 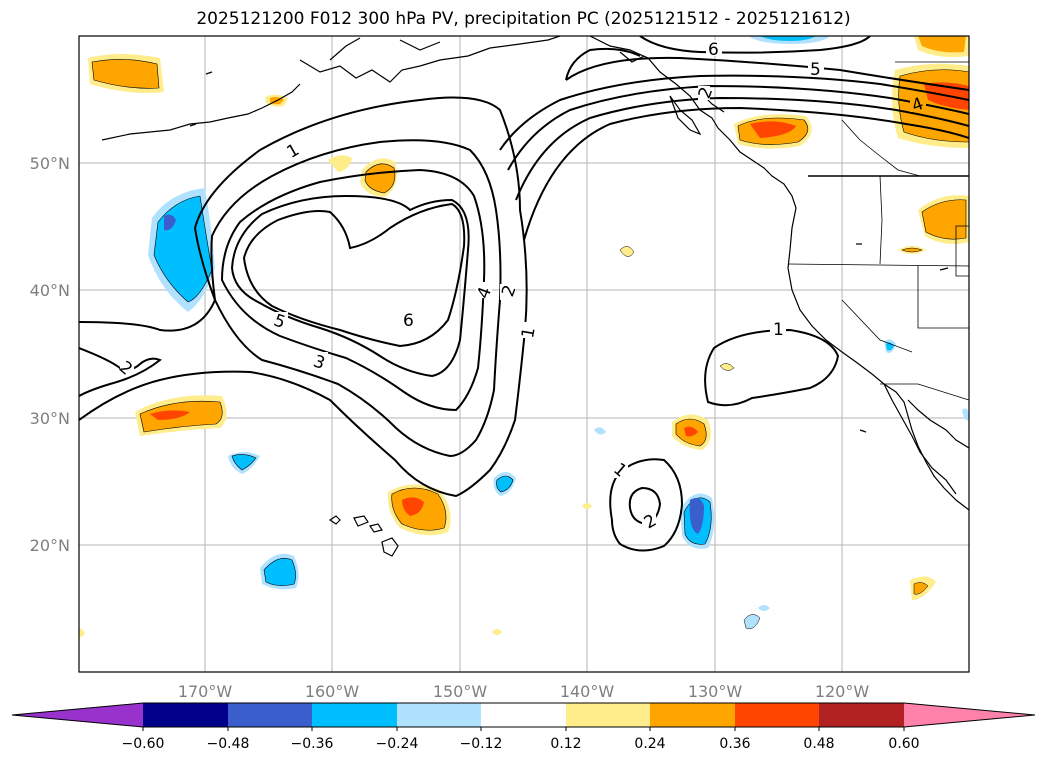 What do you see at coordinates (815, 70) in the screenshot?
I see `contour-label: 5` at bounding box center [815, 70].